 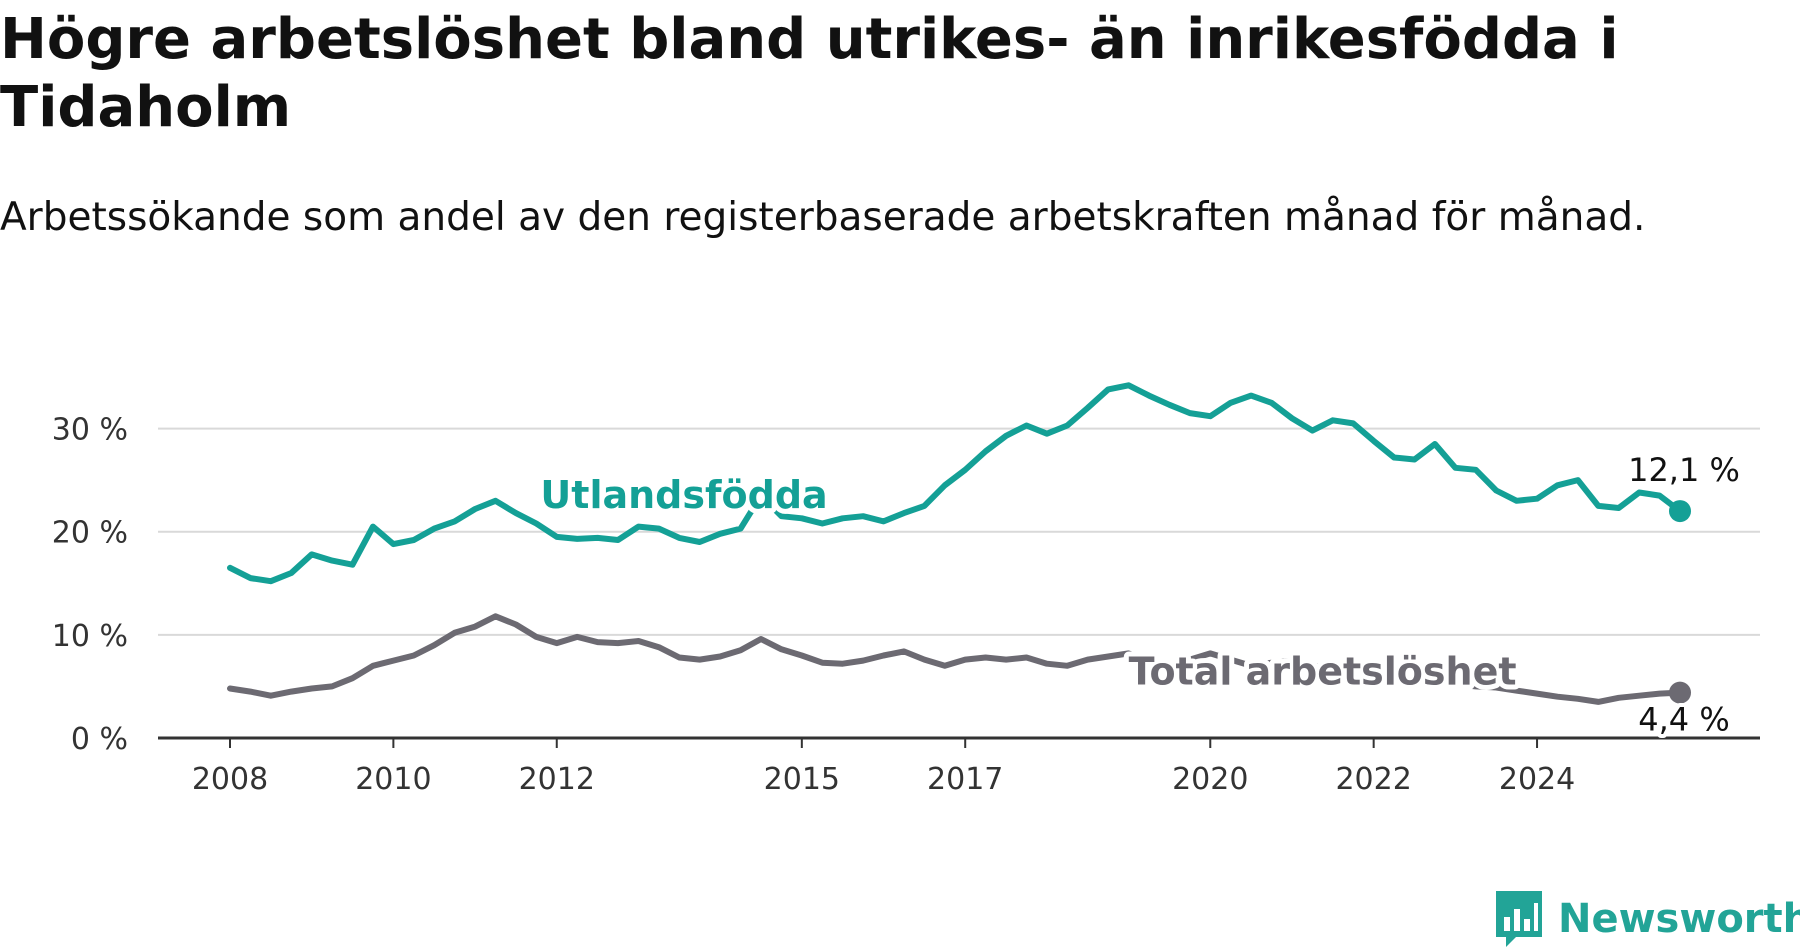 What do you see at coordinates (90, 430) in the screenshot?
I see `y-tick-label: 30 %` at bounding box center [90, 430].